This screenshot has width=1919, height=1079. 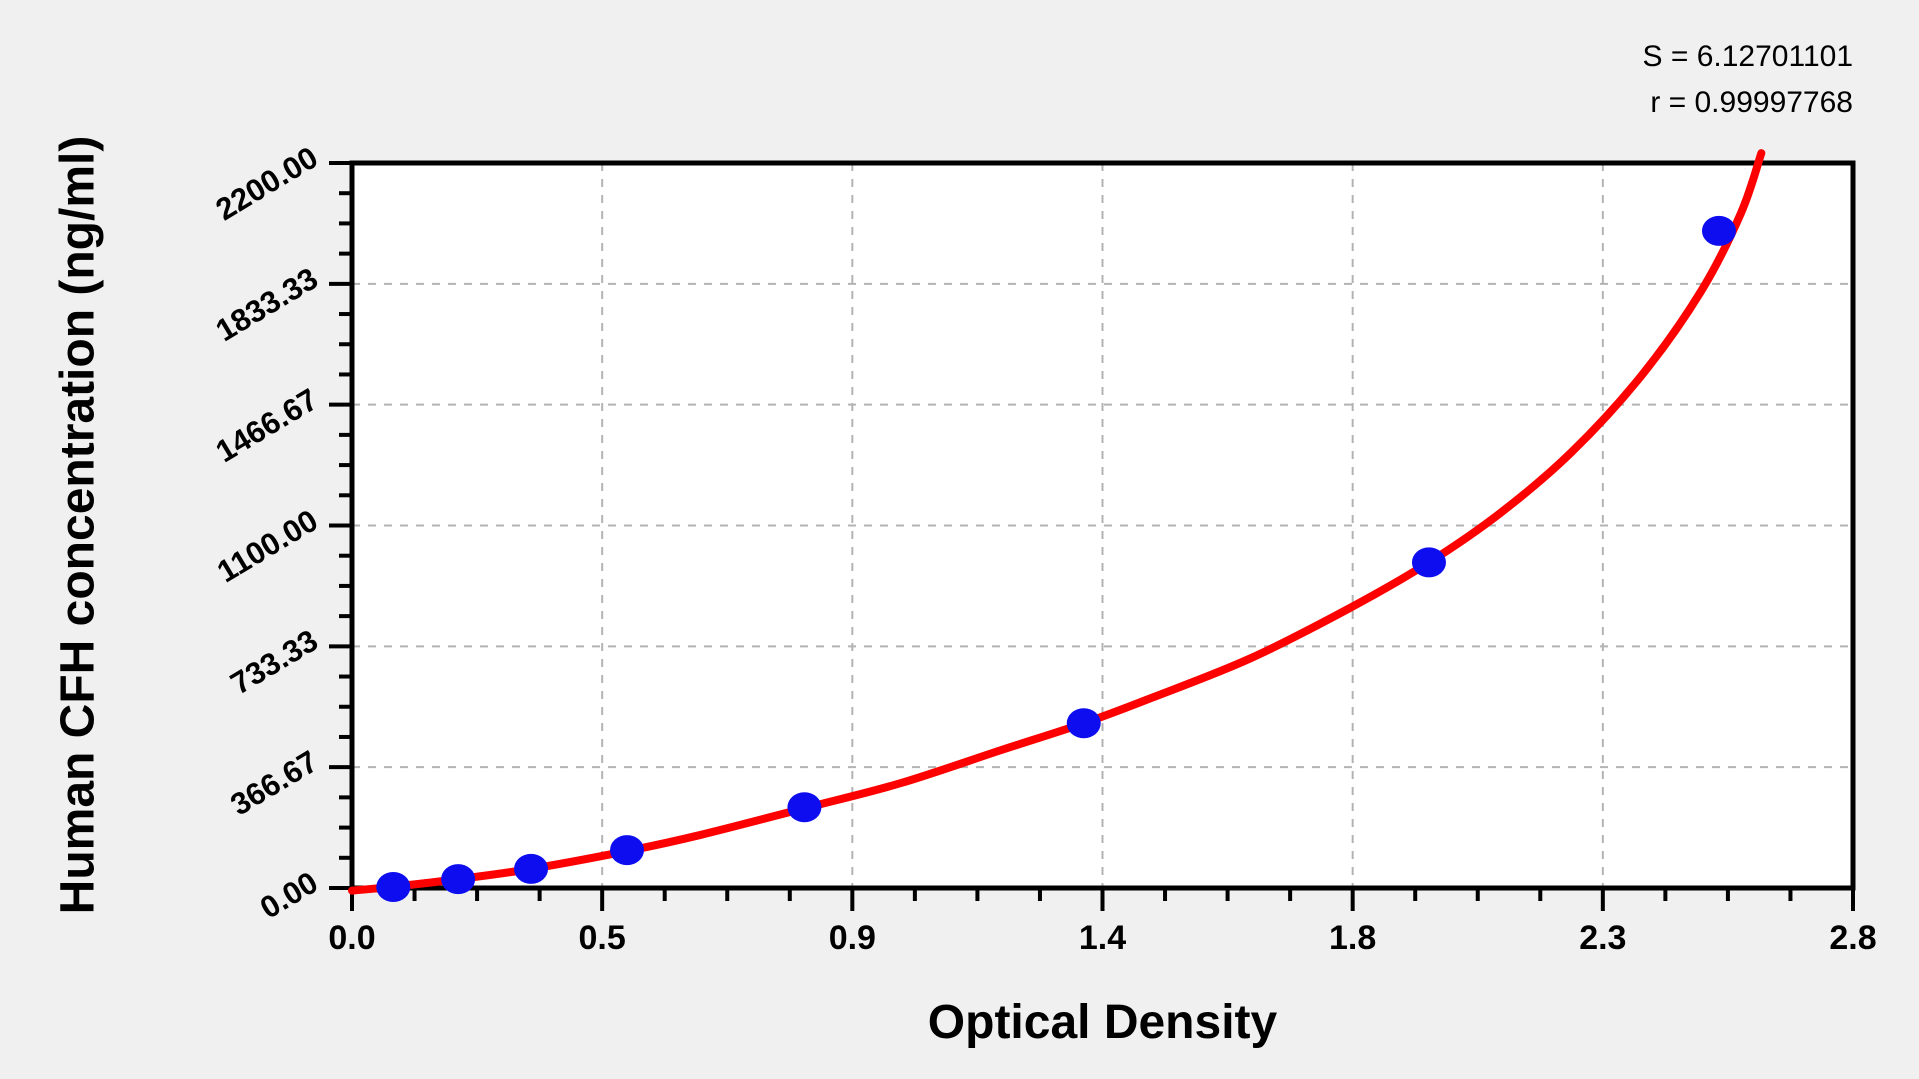 I want to click on x-axis-title: Optical Density, so click(x=1102, y=1022).